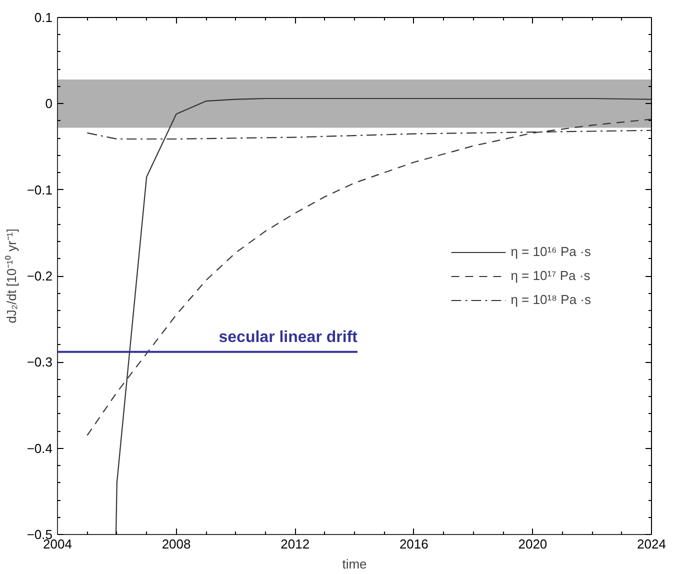 This screenshot has width=677, height=574. What do you see at coordinates (49, 104) in the screenshot?
I see `y-tick-label: 0` at bounding box center [49, 104].